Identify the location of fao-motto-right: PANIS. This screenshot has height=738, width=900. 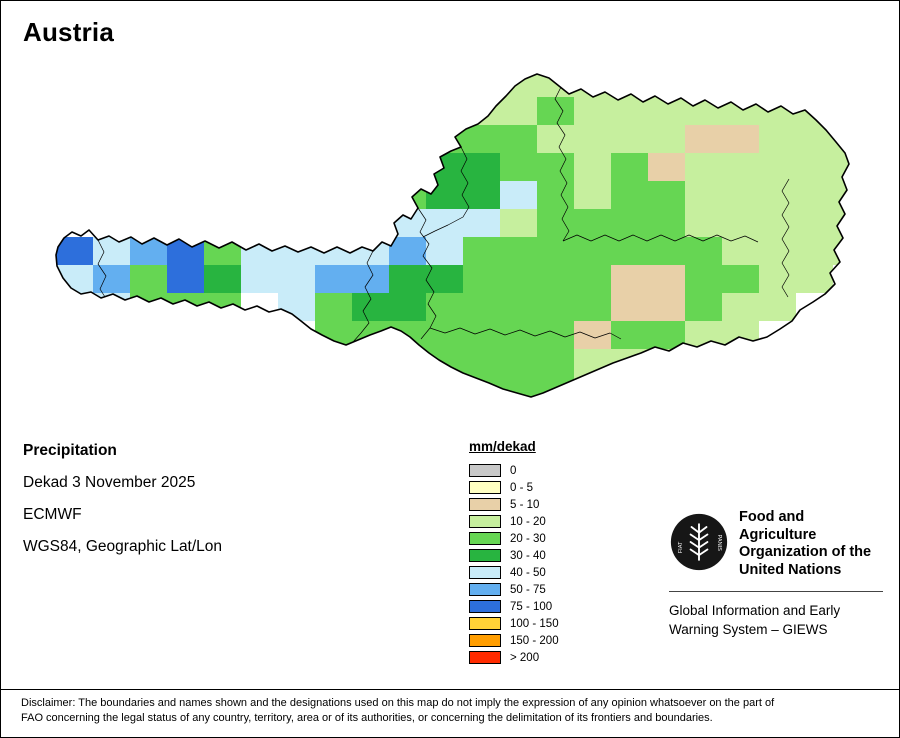
(719, 542).